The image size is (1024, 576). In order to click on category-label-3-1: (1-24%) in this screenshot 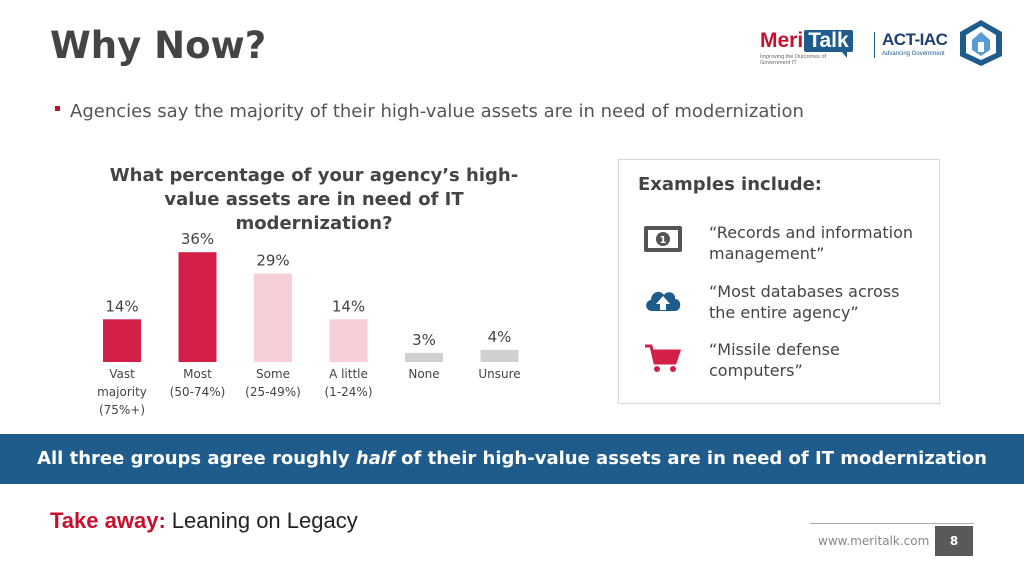, I will do `click(349, 392)`.